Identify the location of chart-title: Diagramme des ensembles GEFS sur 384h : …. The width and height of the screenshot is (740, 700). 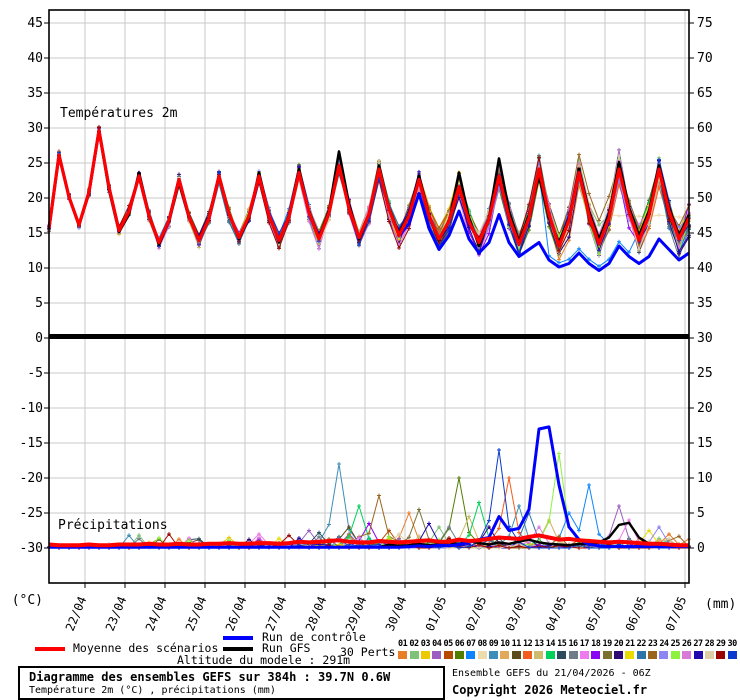
(210, 677).